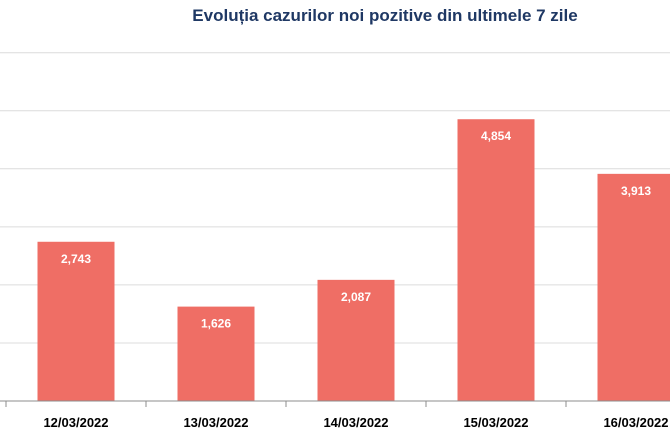 The image size is (670, 447). I want to click on x-axis, so click(335, 403).